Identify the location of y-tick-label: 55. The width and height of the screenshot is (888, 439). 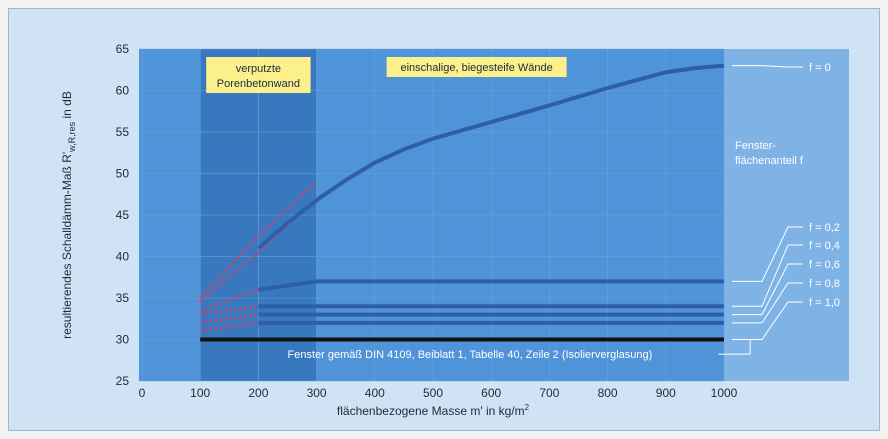
(123, 132).